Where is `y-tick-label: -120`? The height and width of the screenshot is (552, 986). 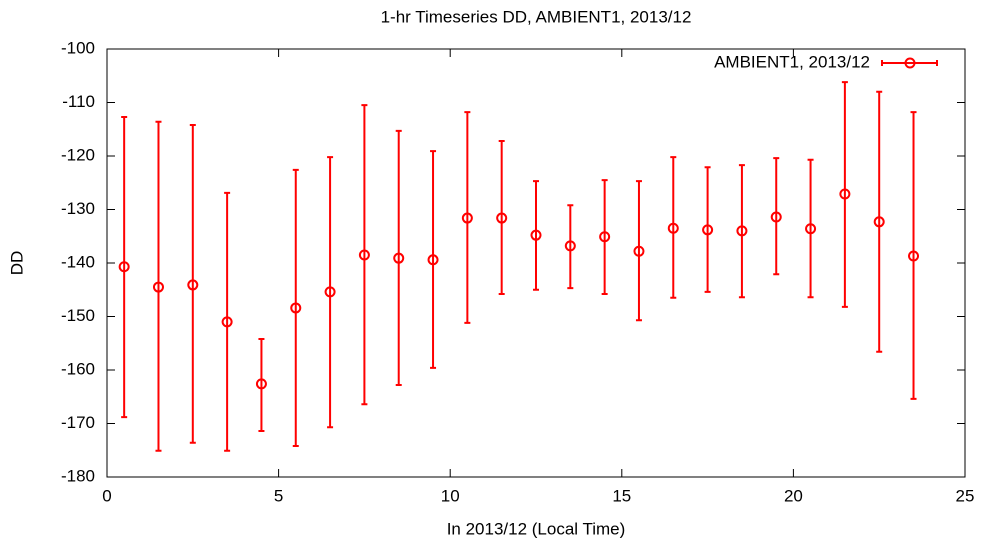 y-tick-label: -120 is located at coordinates (78, 154).